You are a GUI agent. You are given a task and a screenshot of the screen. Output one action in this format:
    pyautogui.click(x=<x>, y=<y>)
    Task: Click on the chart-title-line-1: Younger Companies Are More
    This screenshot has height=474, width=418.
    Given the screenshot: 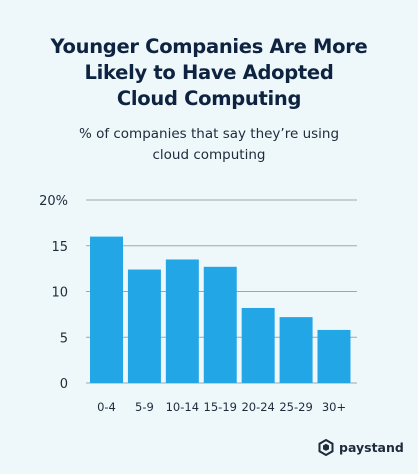 What is the action you would take?
    pyautogui.click(x=209, y=46)
    